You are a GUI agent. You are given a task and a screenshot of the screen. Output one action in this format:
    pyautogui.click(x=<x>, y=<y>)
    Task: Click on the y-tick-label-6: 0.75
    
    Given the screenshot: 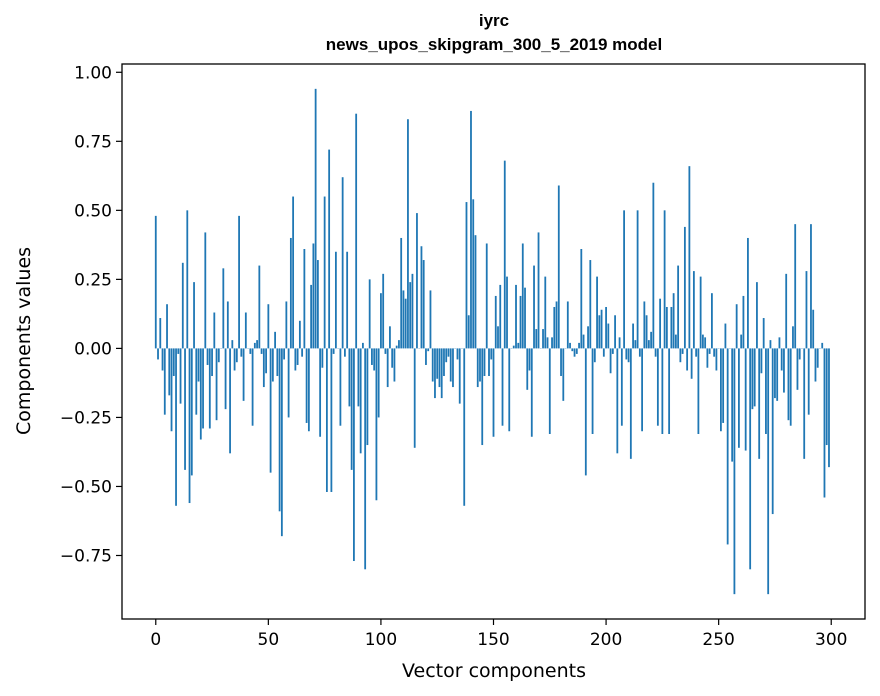 What is the action you would take?
    pyautogui.click(x=93, y=142)
    